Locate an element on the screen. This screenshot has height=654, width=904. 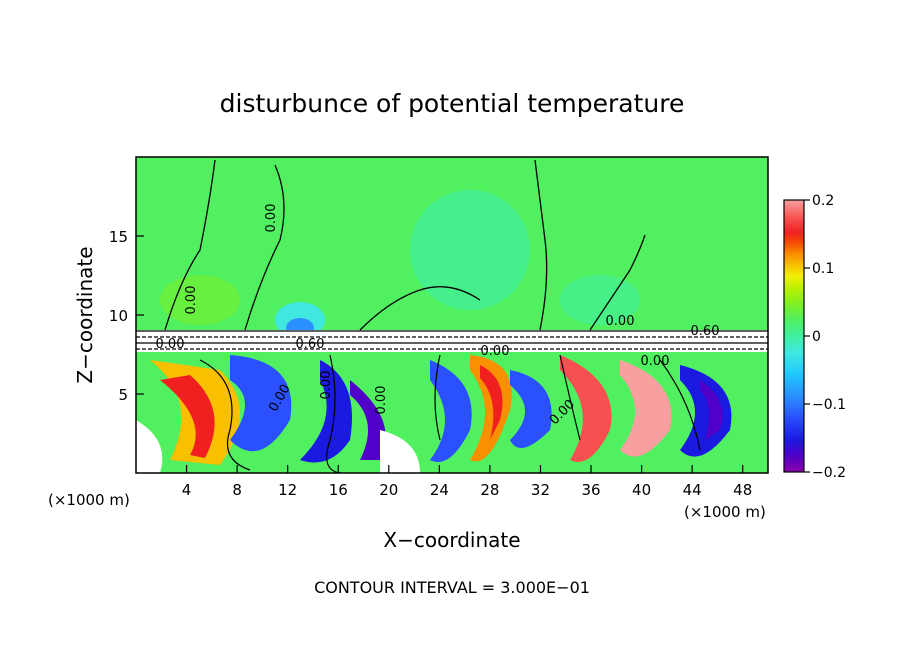
x-axis-ticks: 4 8 12 16 20 24 28 32 36 40 44 48 is located at coordinates (467, 482).